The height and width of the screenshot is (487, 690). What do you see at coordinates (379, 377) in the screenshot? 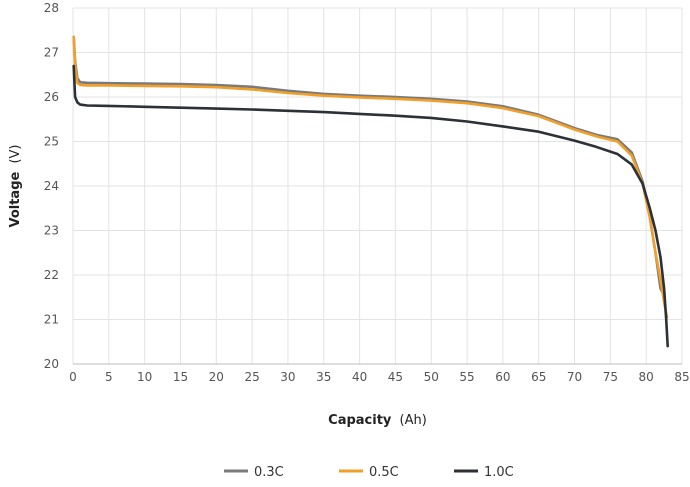
I see `x-tick-labels: 0 5 10 15 20 25 30 35 40 45 50 55 60 65 70 75 80 85` at bounding box center [379, 377].